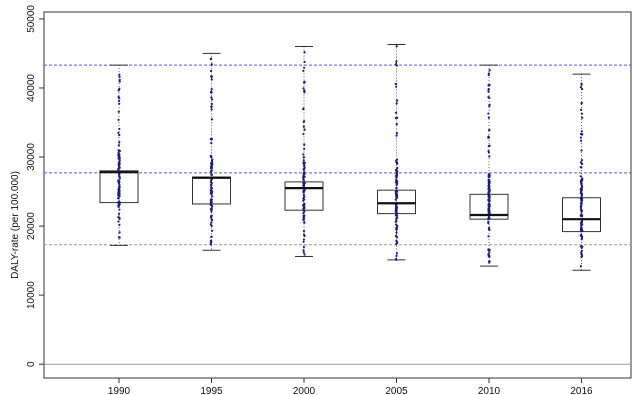 Image resolution: width=632 pixels, height=395 pixels. I want to click on y-tick-label-20000: 20000, so click(31, 226).